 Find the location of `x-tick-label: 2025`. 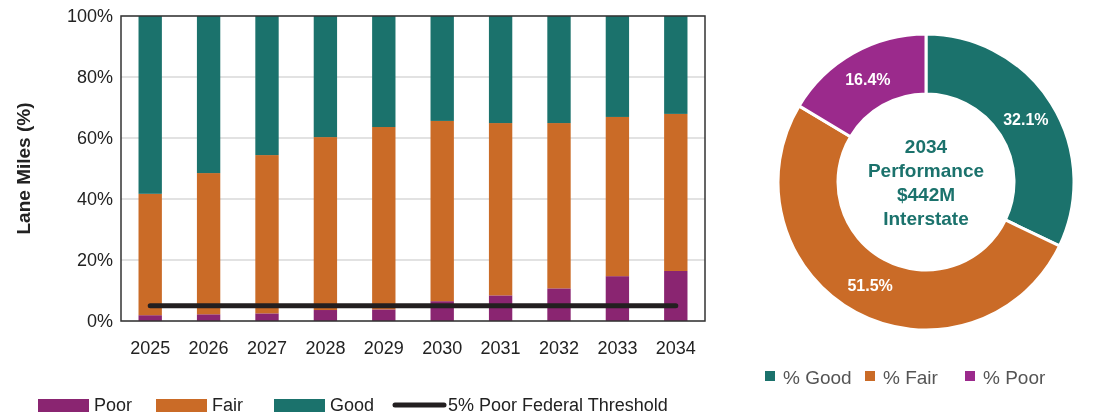

x-tick-label: 2025 is located at coordinates (150, 348).